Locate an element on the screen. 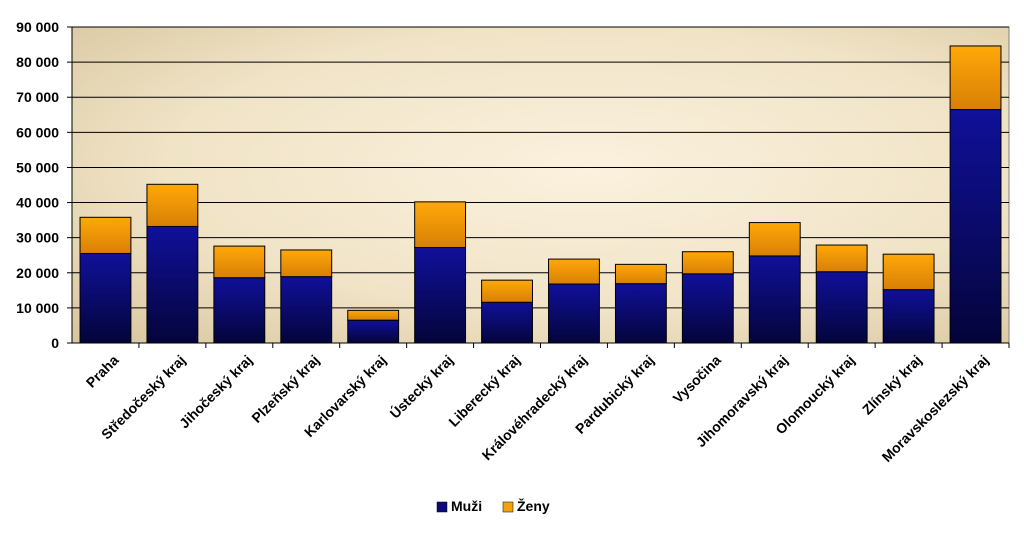 The height and width of the screenshot is (534, 1024). legend-label-zeny: Ženy is located at coordinates (533, 505).